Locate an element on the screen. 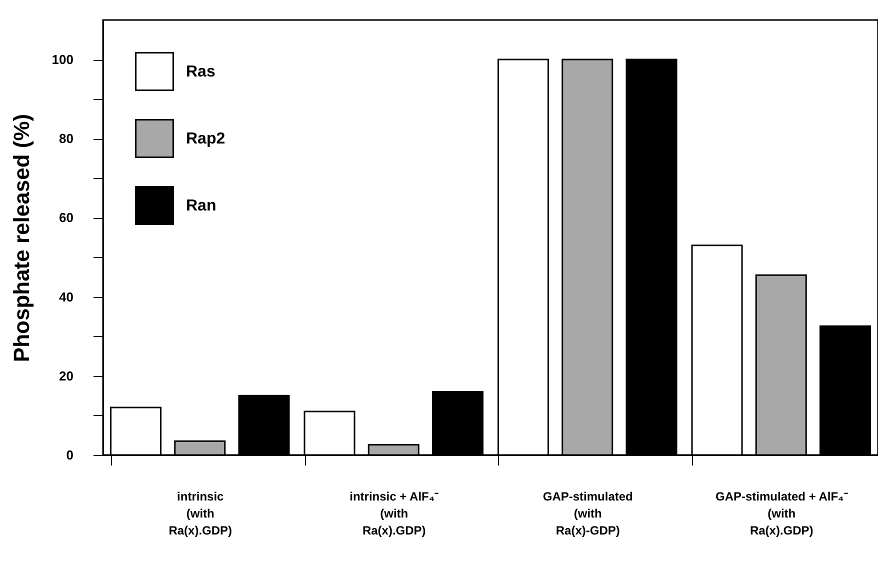  y-tick-label: 80 is located at coordinates (66, 138).